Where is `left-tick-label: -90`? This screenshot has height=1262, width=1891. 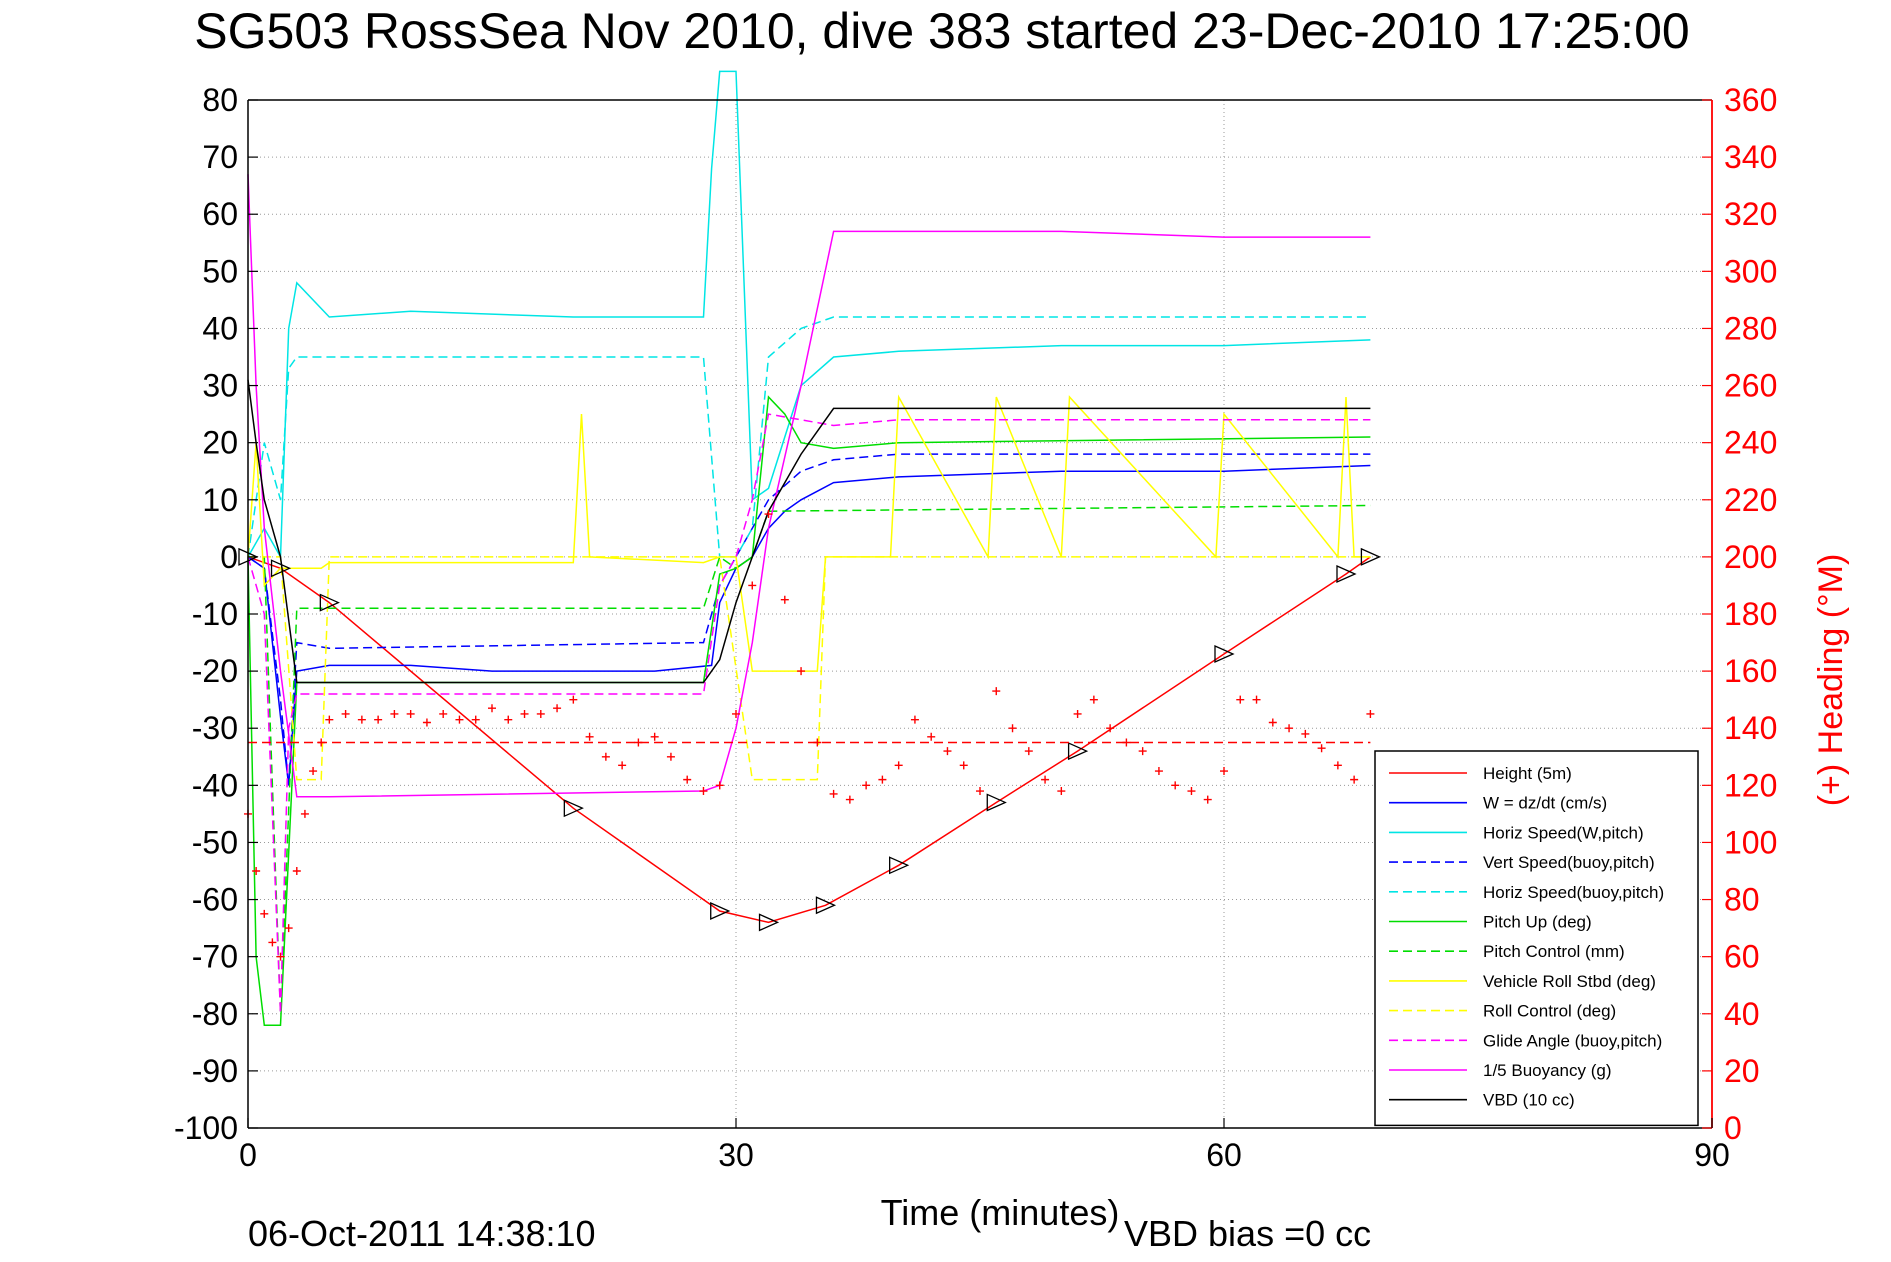
left-tick-label: -90 is located at coordinates (215, 1071).